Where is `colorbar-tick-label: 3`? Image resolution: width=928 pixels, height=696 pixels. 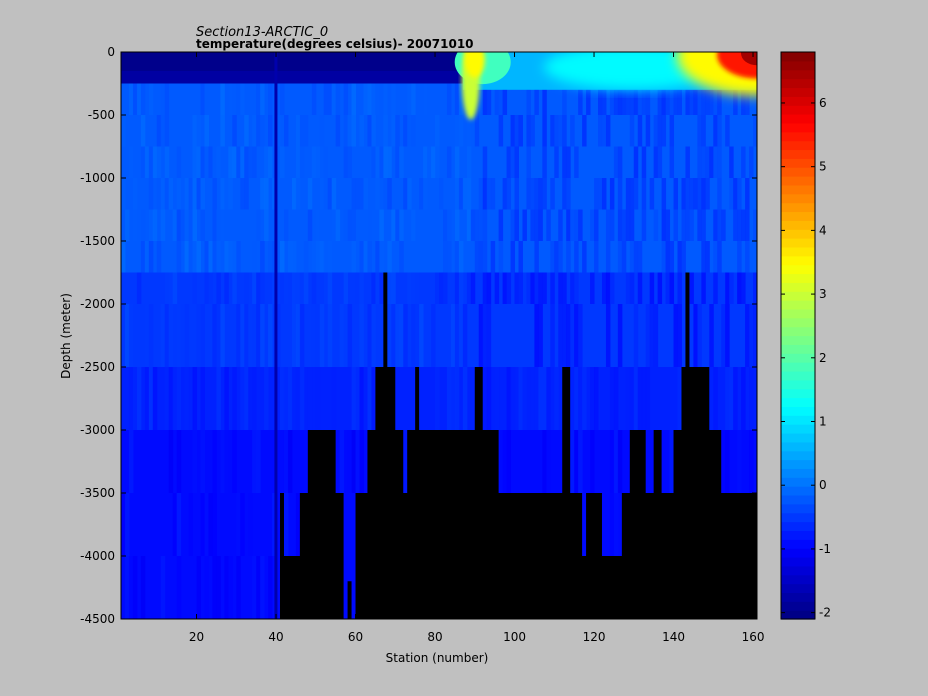 colorbar-tick-label: 3 is located at coordinates (823, 294).